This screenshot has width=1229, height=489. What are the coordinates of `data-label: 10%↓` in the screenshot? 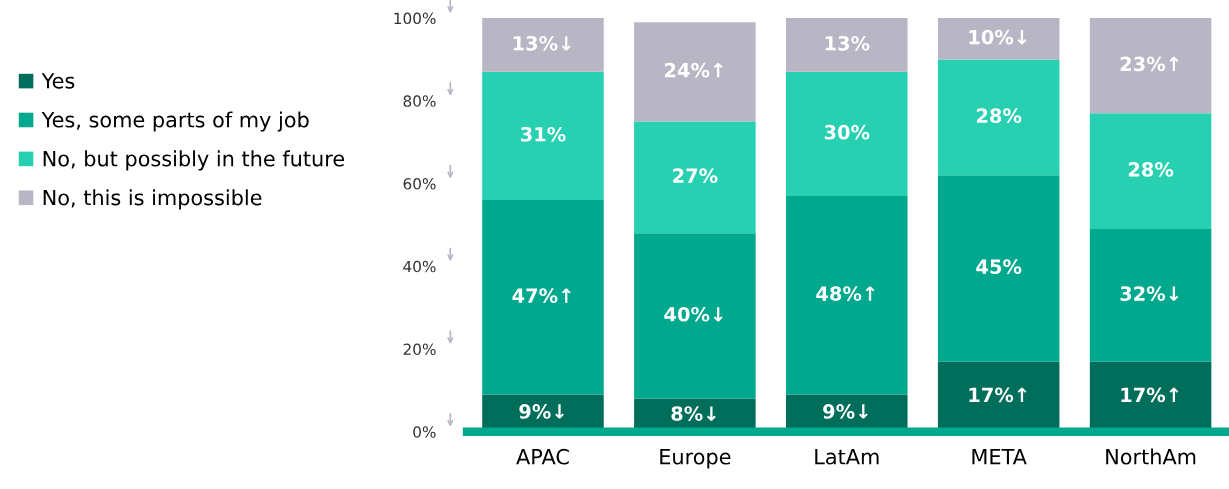 It's located at (998, 37).